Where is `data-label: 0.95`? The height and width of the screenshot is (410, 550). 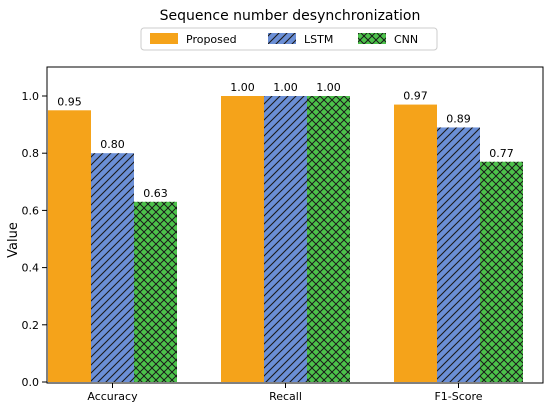 data-label: 0.95 is located at coordinates (69, 101).